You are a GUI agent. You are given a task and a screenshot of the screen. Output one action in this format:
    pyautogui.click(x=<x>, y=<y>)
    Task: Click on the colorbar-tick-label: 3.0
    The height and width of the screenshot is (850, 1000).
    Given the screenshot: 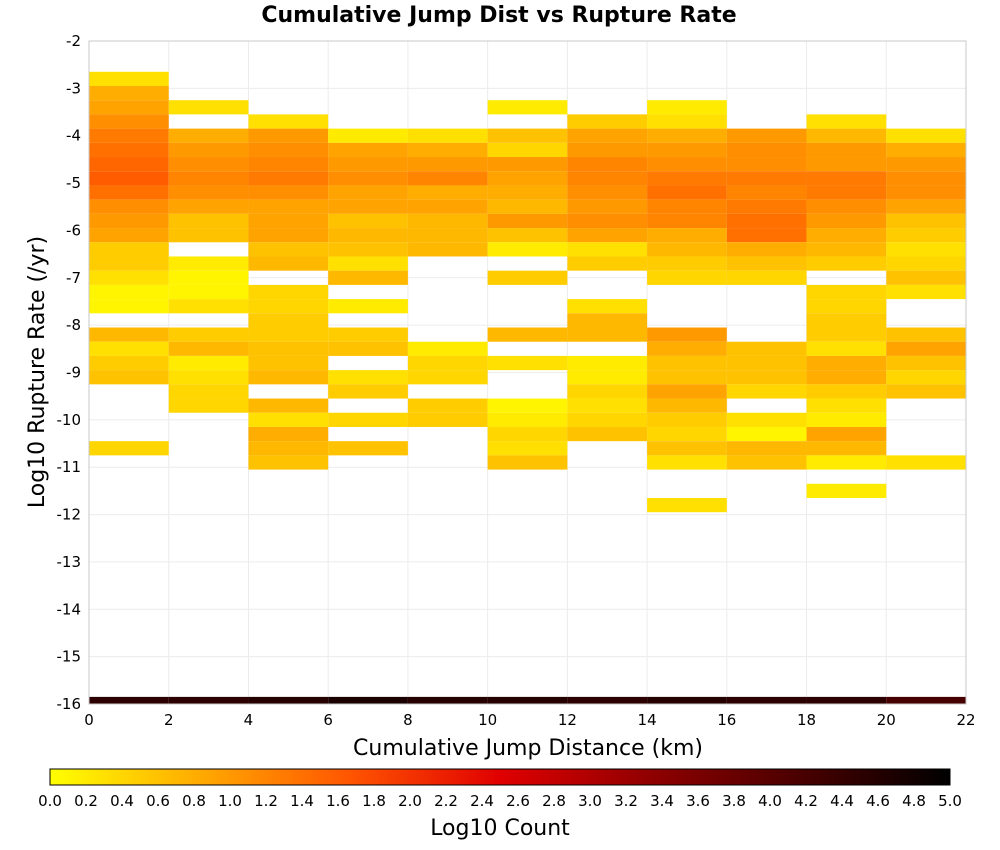 What is the action you would take?
    pyautogui.click(x=590, y=801)
    